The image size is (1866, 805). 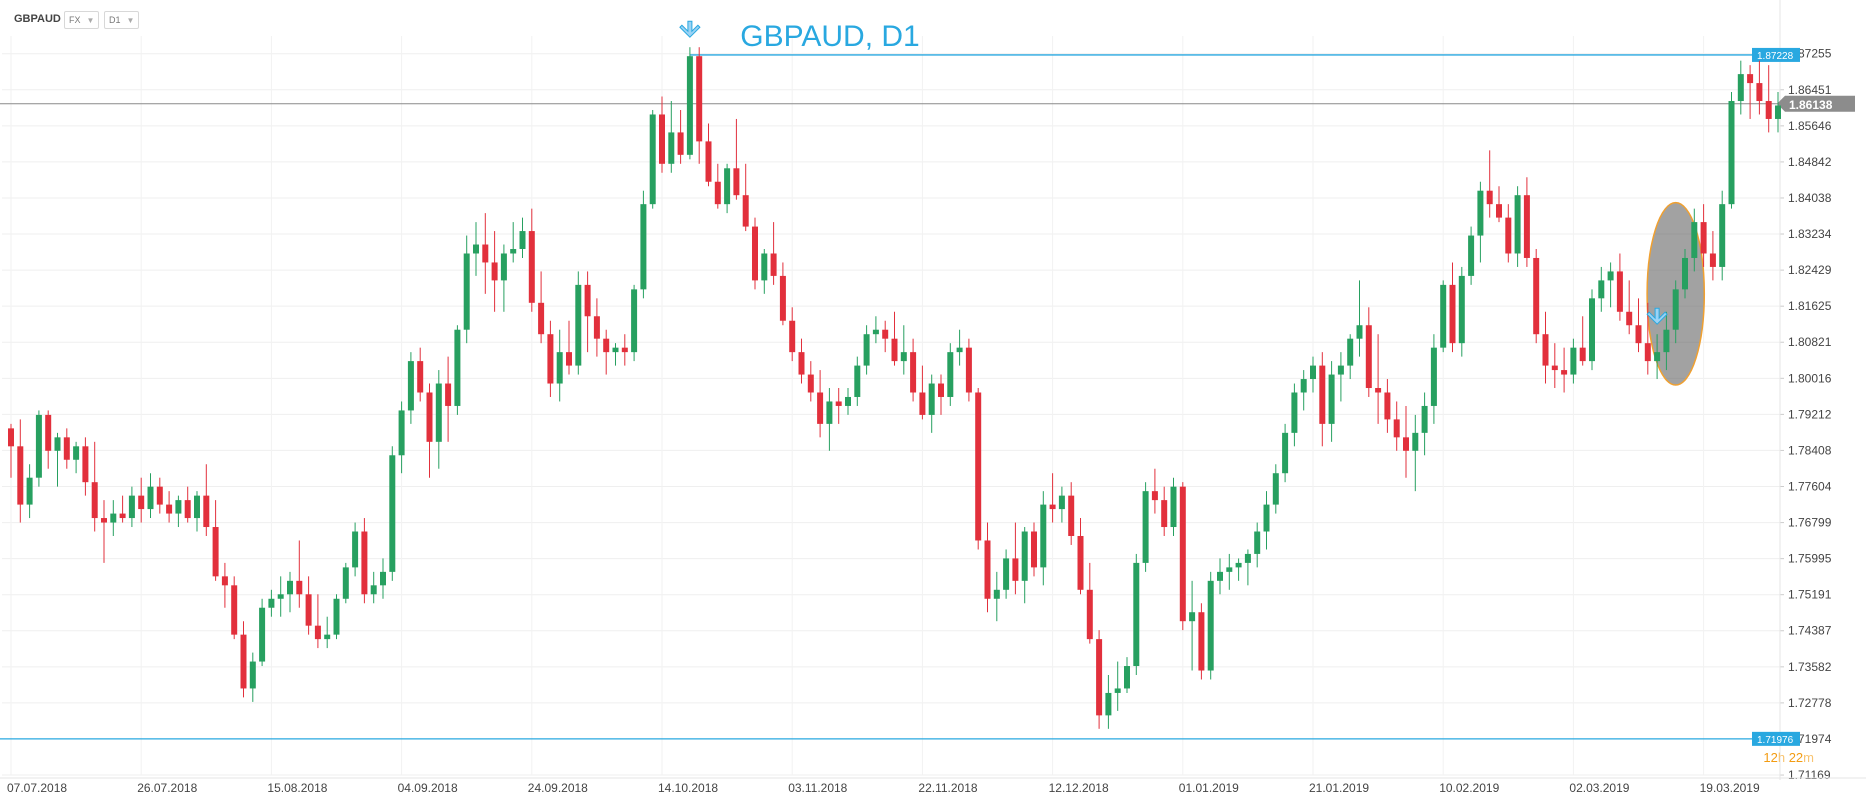 I want to click on timeframe-select-value: D1, so click(x=115, y=20).